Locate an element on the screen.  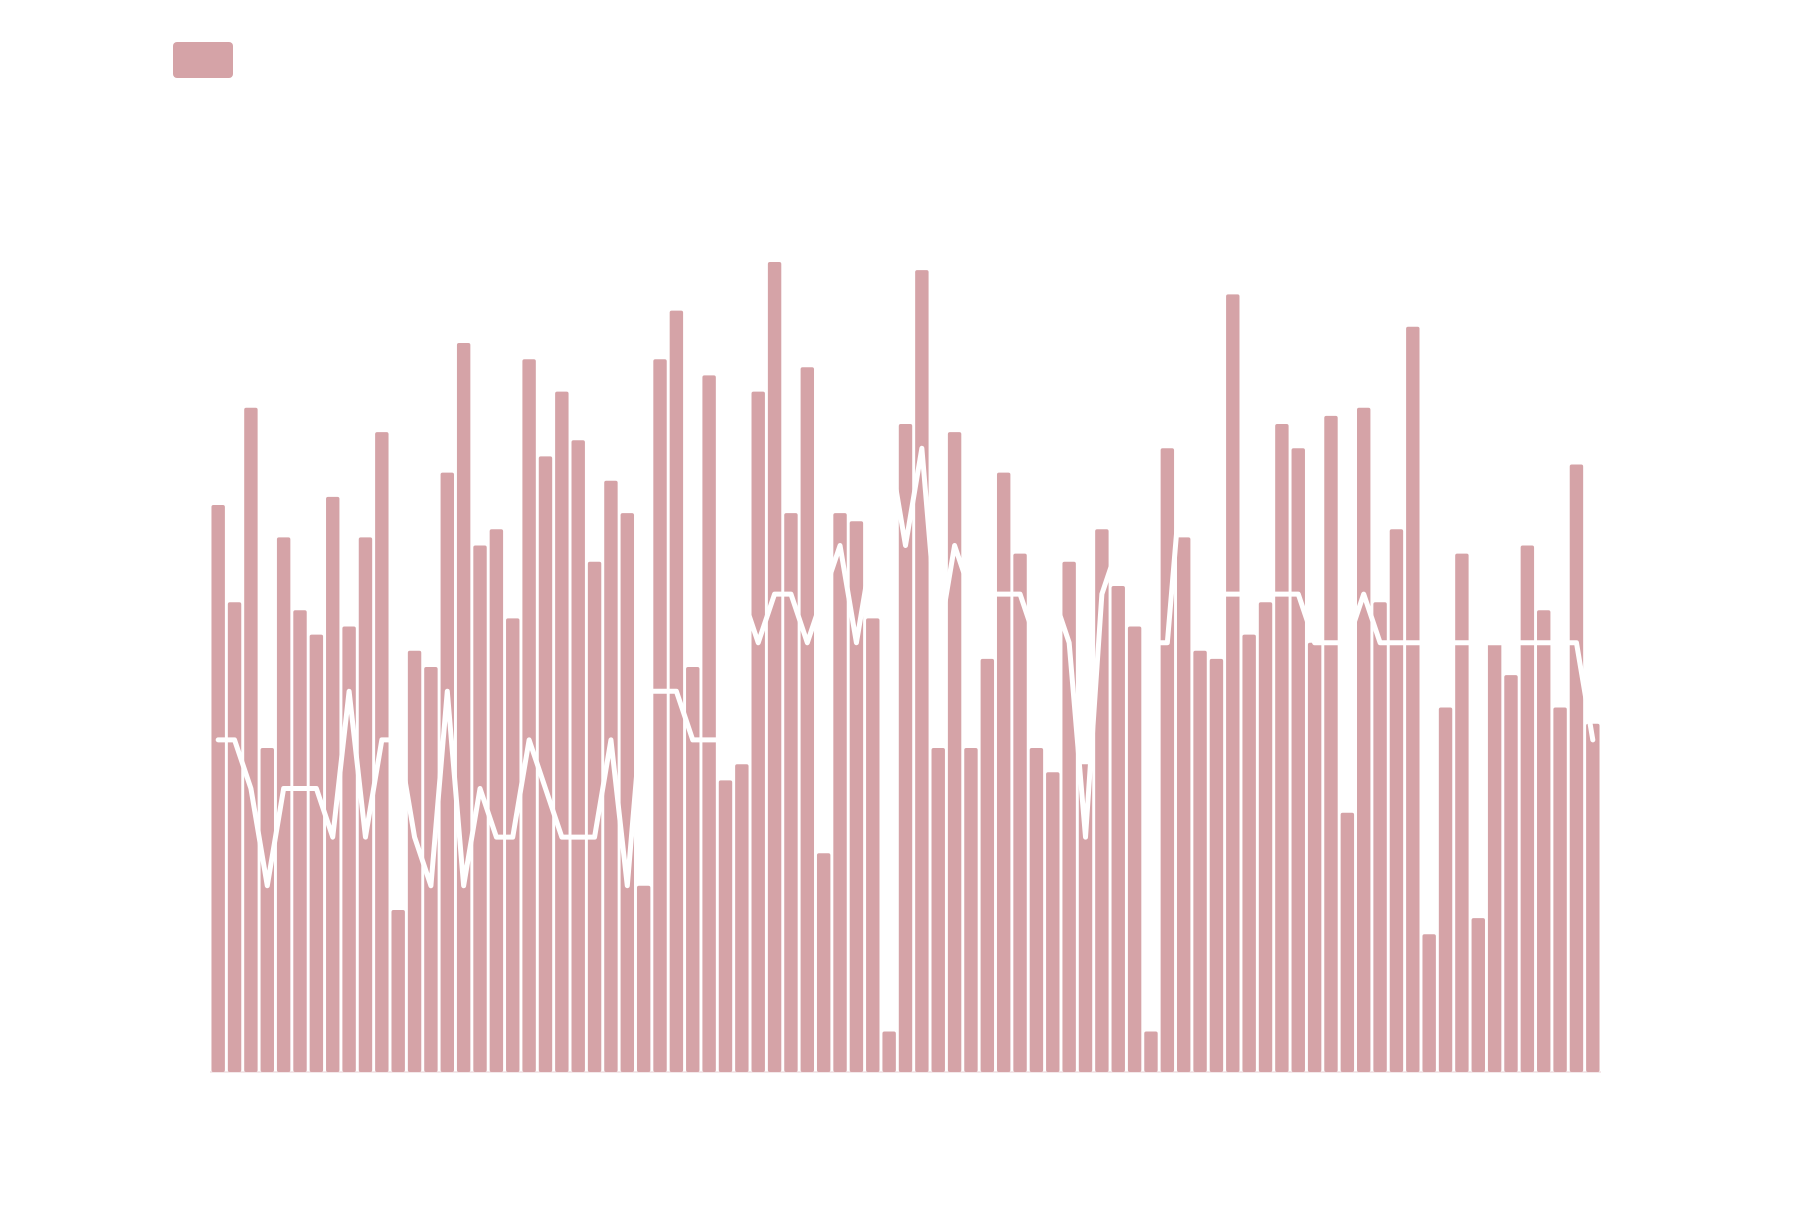
legend is located at coordinates (207, 60).